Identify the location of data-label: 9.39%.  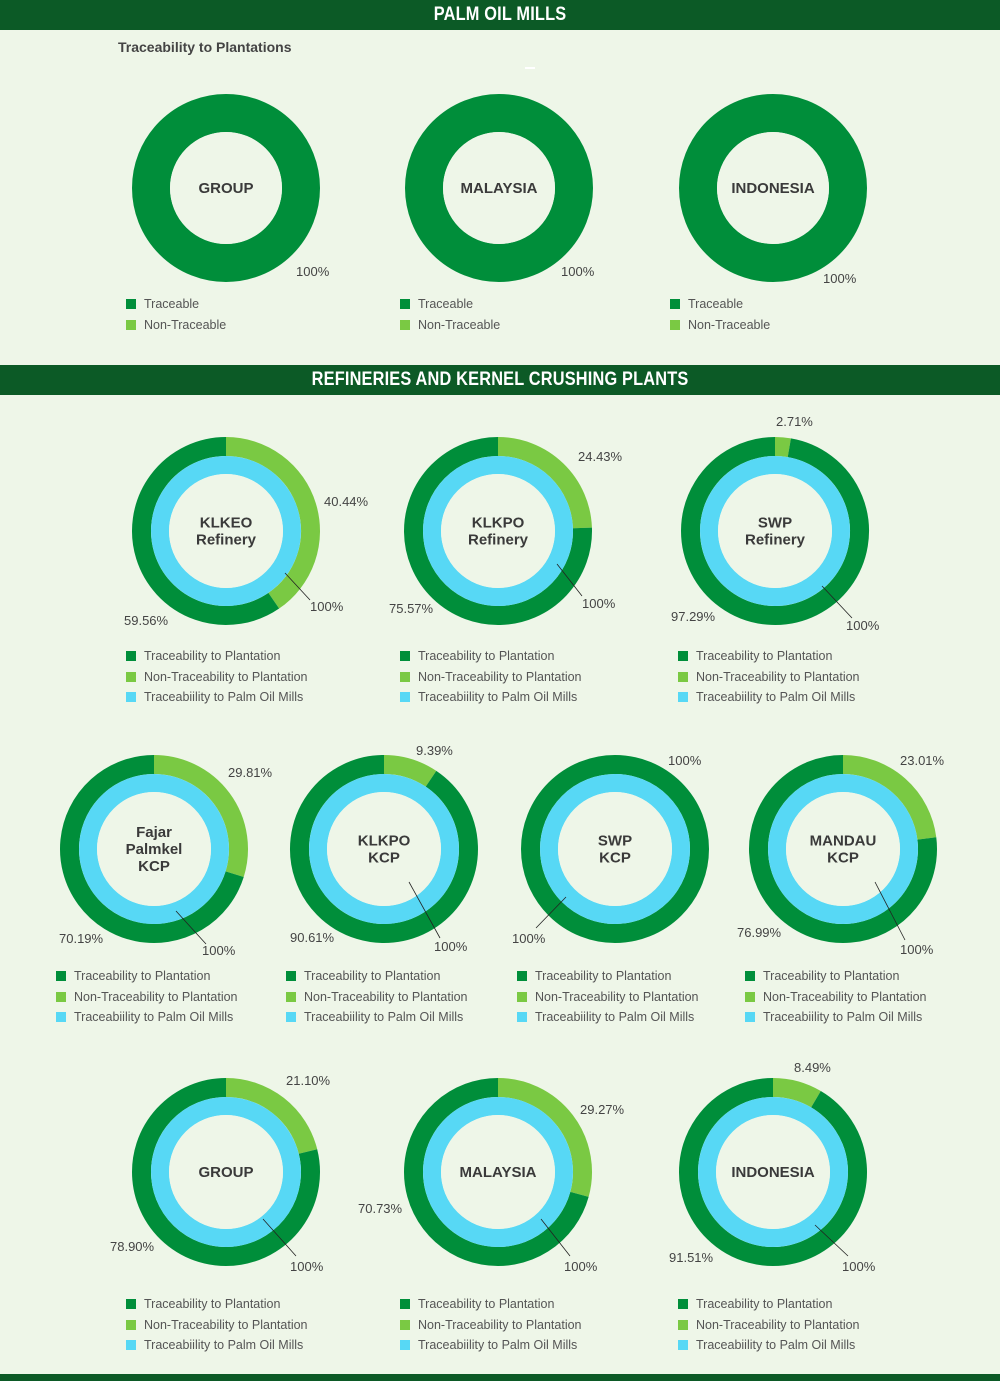
(434, 750).